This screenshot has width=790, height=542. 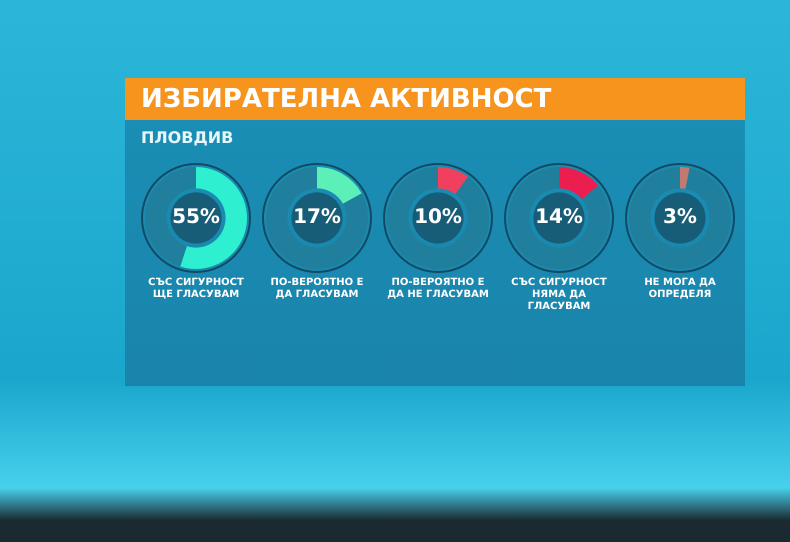 What do you see at coordinates (438, 216) in the screenshot?
I see `data-label: 10%` at bounding box center [438, 216].